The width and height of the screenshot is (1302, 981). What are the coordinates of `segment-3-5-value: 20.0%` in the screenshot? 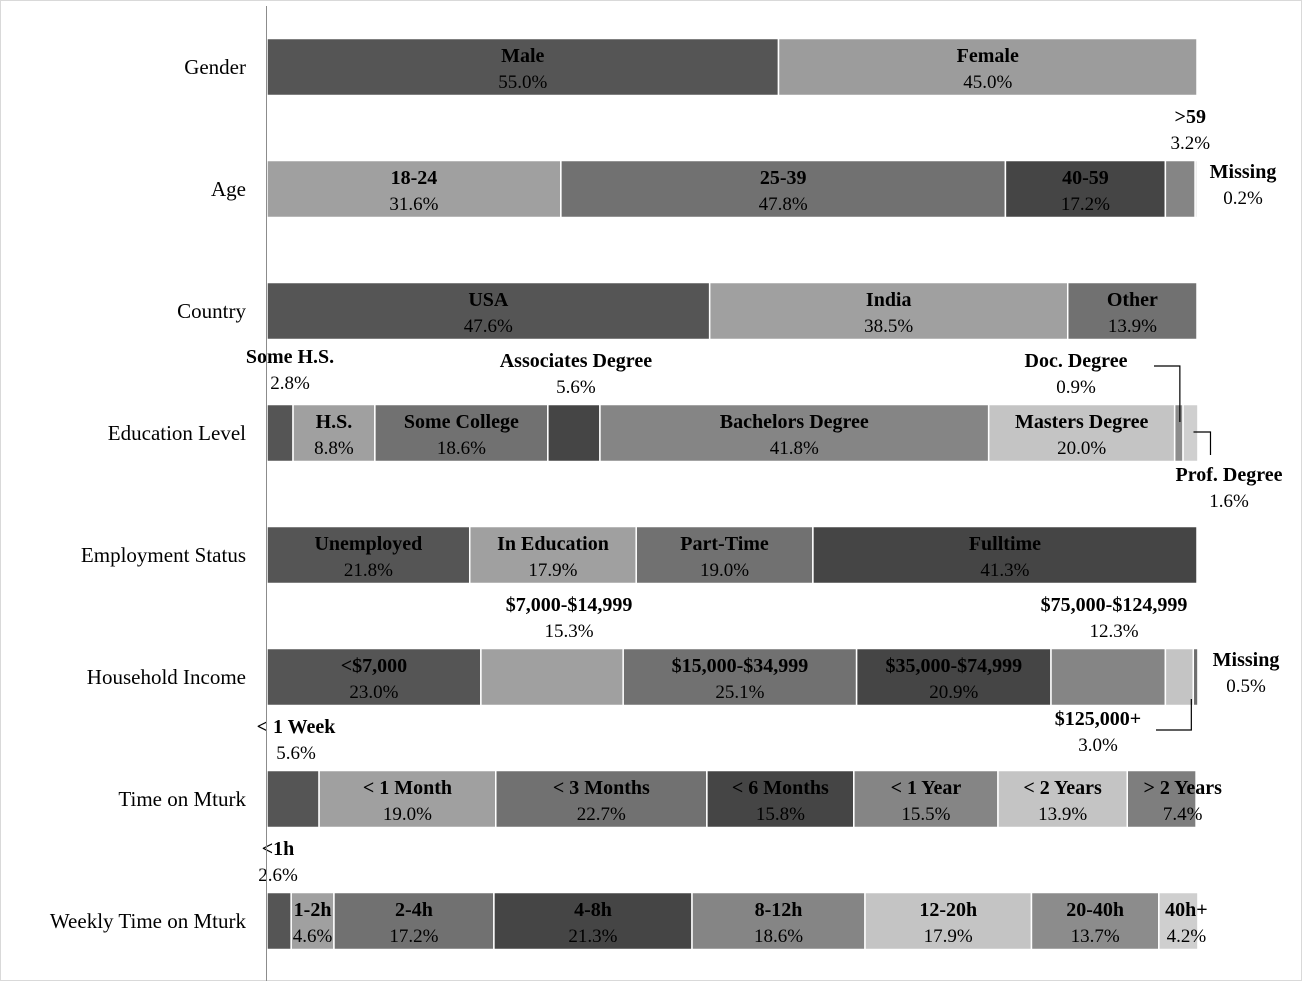 It's located at (1081, 448).